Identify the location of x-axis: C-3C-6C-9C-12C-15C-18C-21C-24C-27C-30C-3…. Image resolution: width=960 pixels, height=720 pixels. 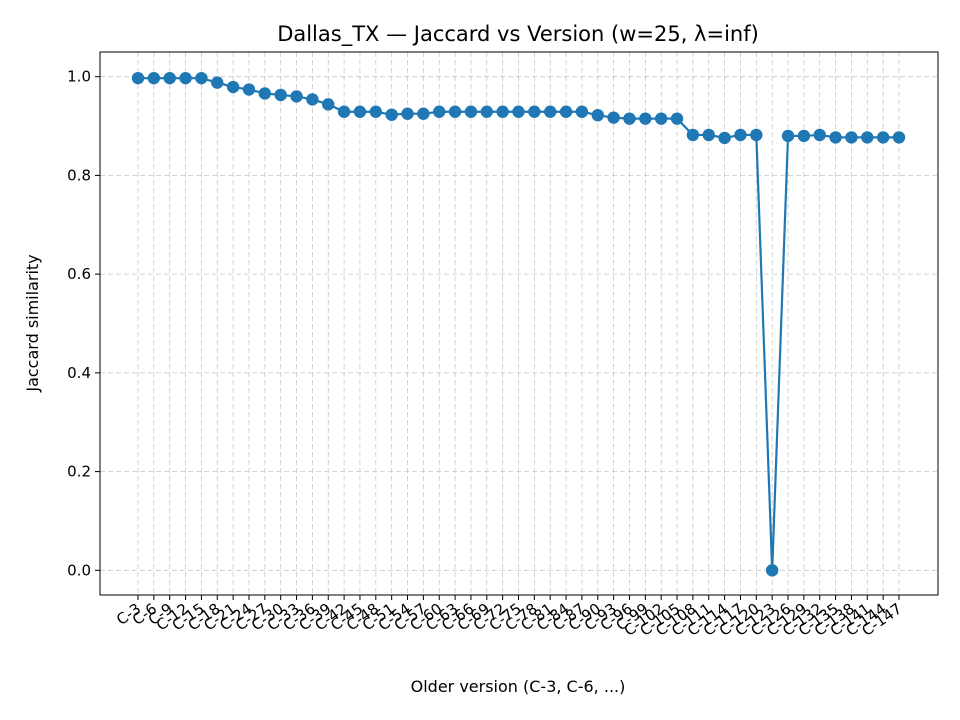
(509, 617).